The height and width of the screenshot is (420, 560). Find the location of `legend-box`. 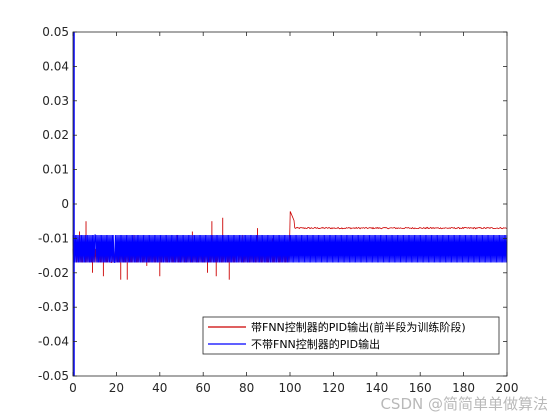

legend-box is located at coordinates (351, 335).